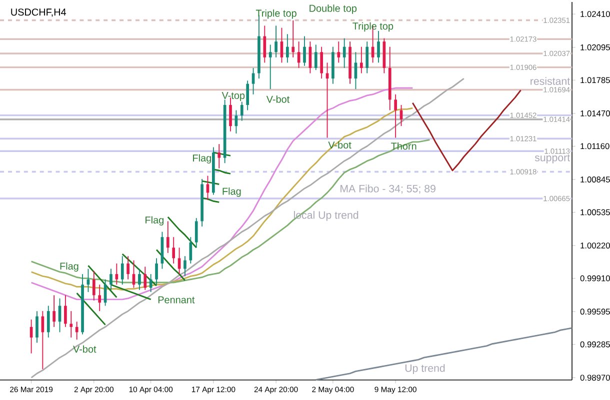 The width and height of the screenshot is (610, 400). Describe the element at coordinates (595, 311) in the screenshot. I see `y-tick-label: 0.99595` at that location.